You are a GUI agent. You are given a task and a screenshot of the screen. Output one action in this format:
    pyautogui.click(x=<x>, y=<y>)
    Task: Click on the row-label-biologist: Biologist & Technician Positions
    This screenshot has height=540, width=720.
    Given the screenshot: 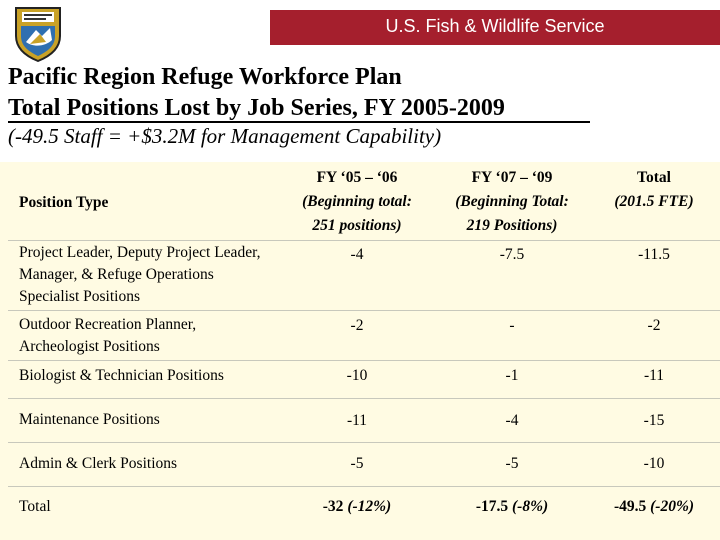 What is the action you would take?
    pyautogui.click(x=121, y=375)
    